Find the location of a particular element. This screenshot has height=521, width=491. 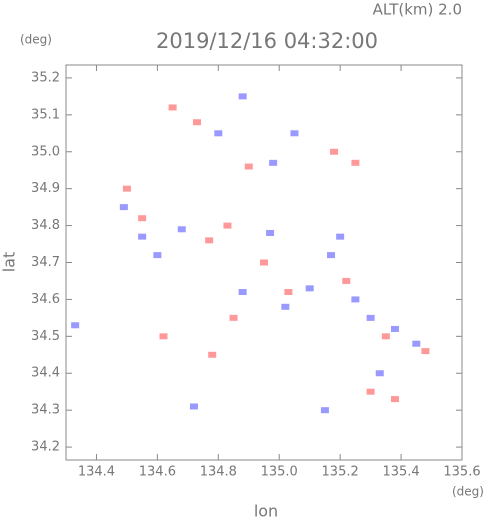

x-tick-label: 134.6 is located at coordinates (157, 472).